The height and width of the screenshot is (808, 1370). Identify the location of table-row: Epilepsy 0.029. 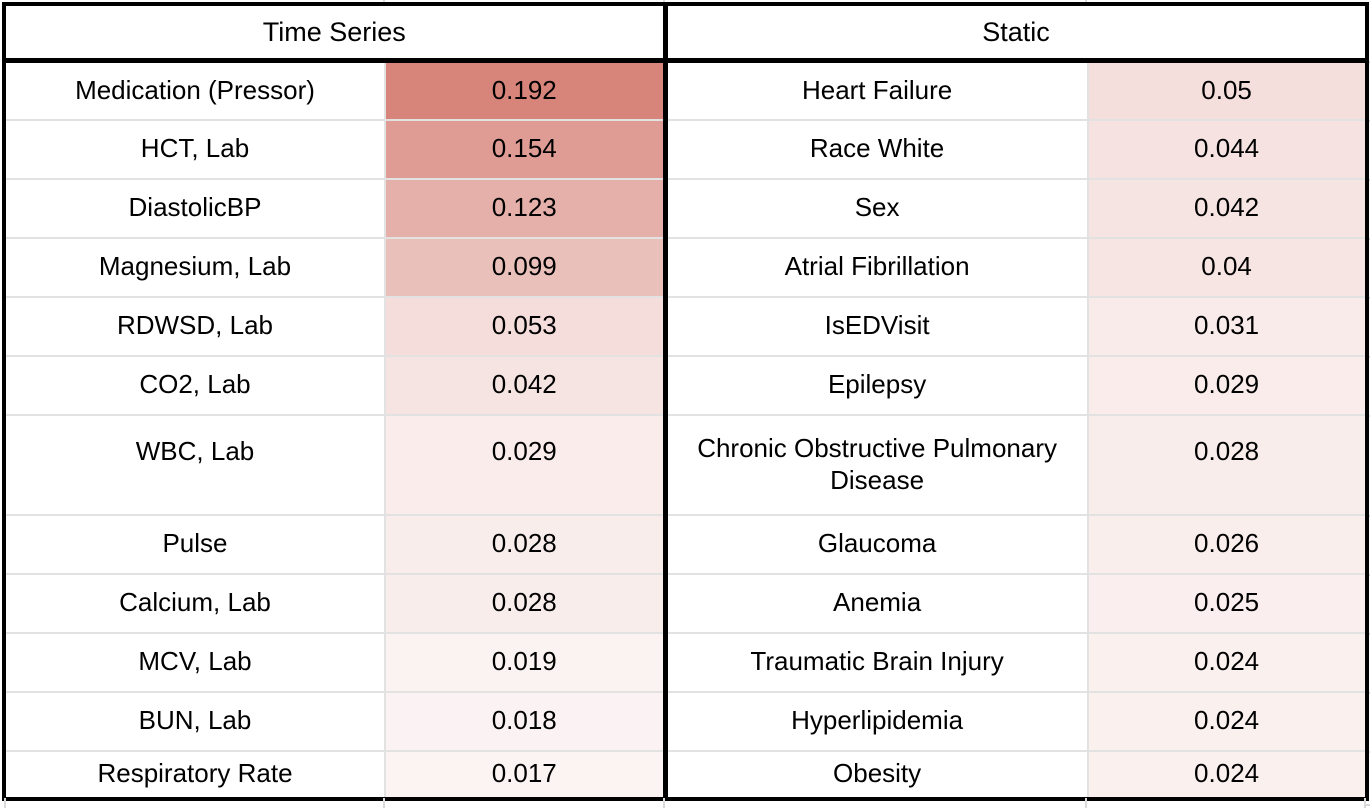
(1017, 385).